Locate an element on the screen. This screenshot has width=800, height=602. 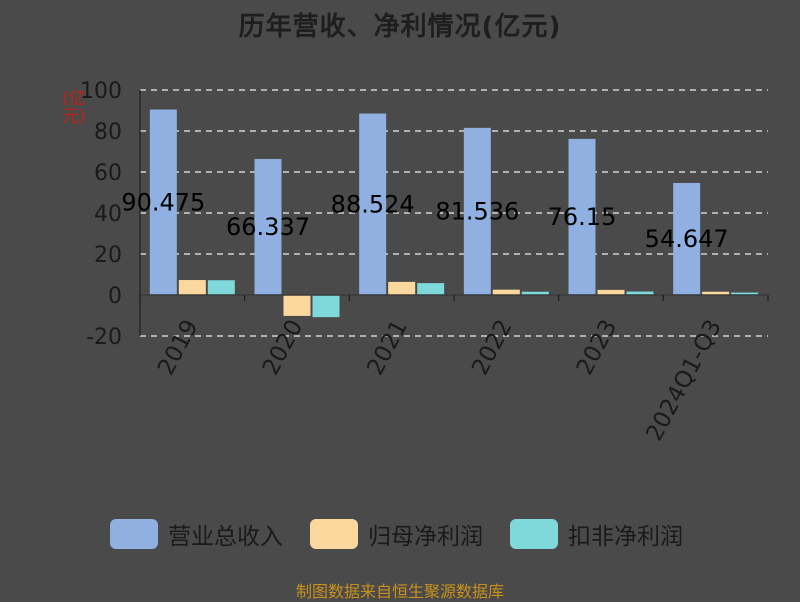
data-label: 88.524 is located at coordinates (373, 204).